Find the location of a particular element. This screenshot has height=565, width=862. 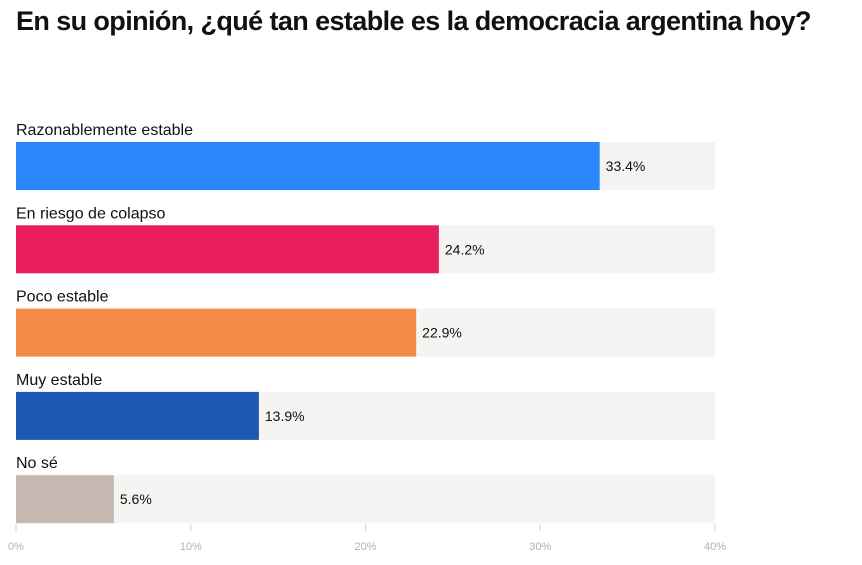

category-label: Razonablemente estable is located at coordinates (104, 130).